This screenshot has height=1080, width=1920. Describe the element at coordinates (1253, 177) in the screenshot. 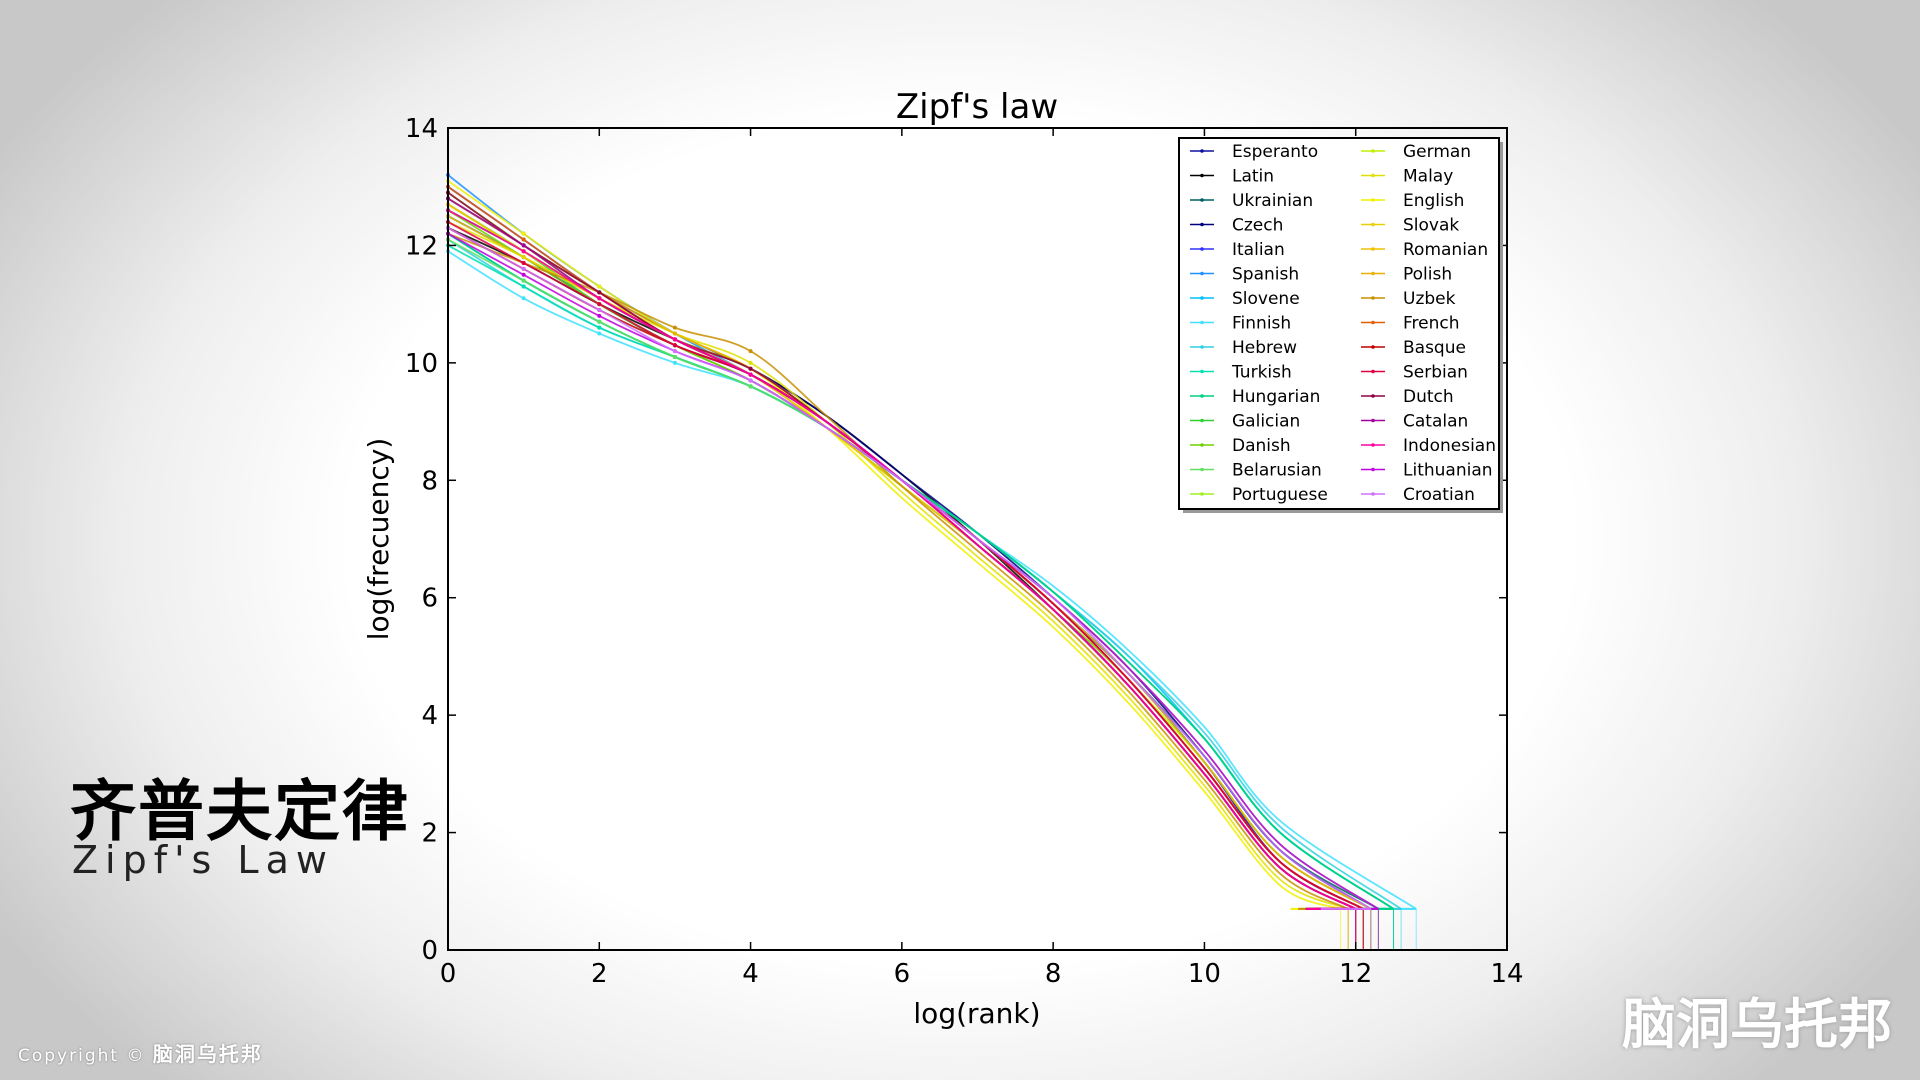

I see `legend-label: Latin` at that location.